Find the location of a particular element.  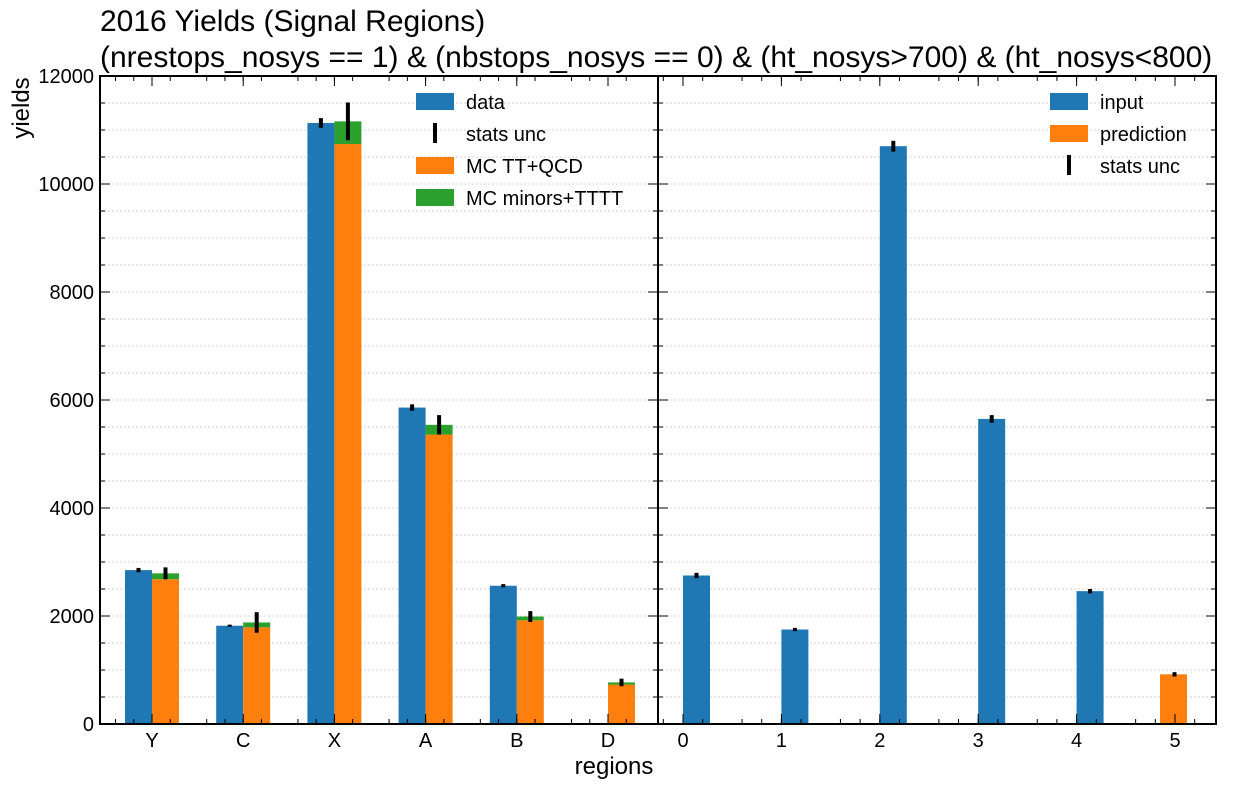

legend-label-stats-unc: stats unc is located at coordinates (506, 135).